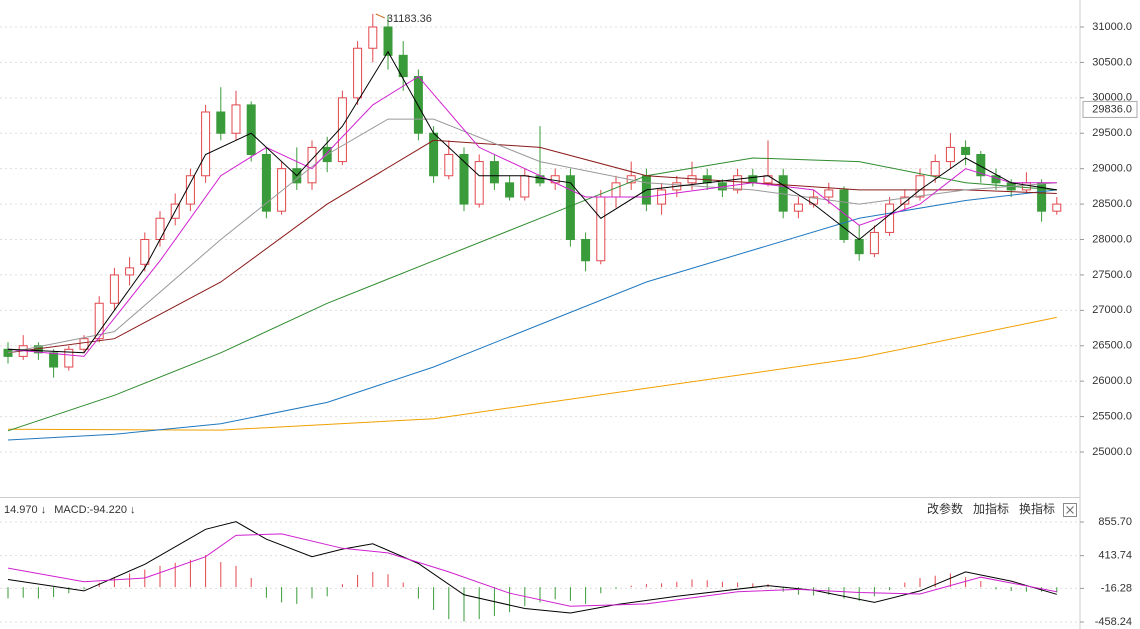 This screenshot has height=629, width=1140. I want to click on y-tick-label: 28500.0, so click(1112, 204).